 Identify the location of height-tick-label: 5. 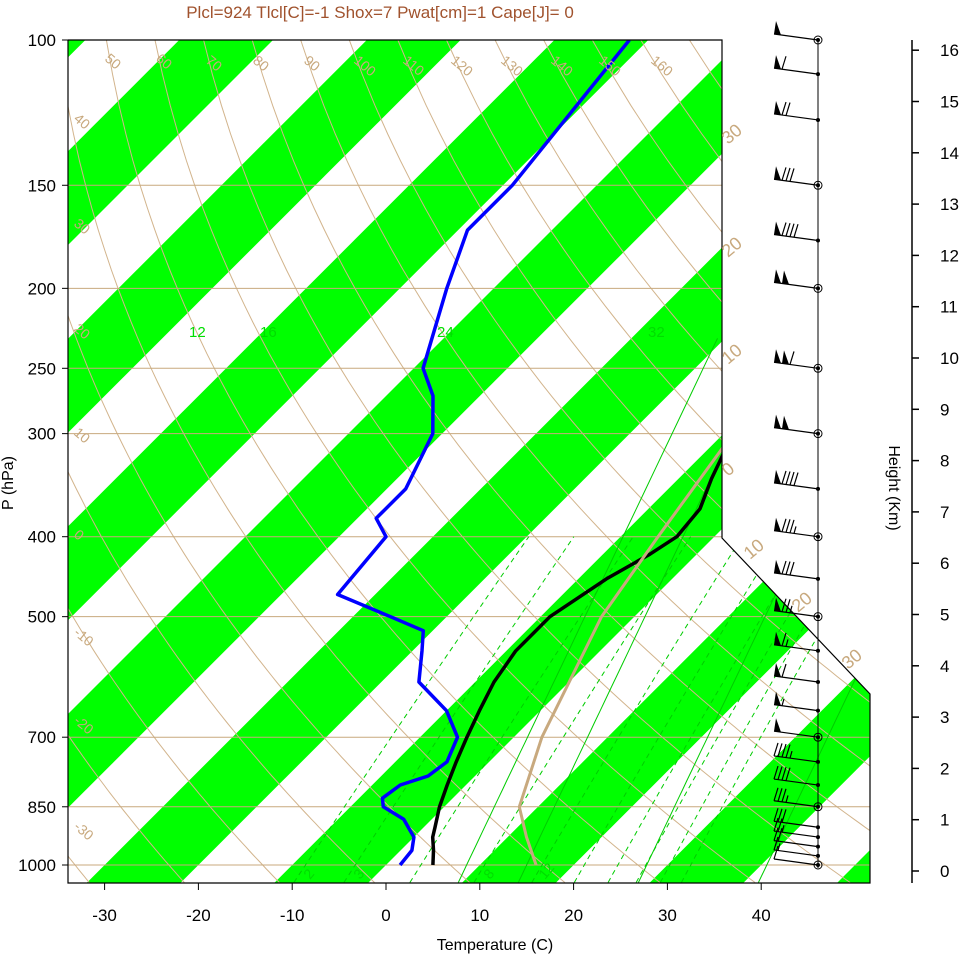
(944, 615).